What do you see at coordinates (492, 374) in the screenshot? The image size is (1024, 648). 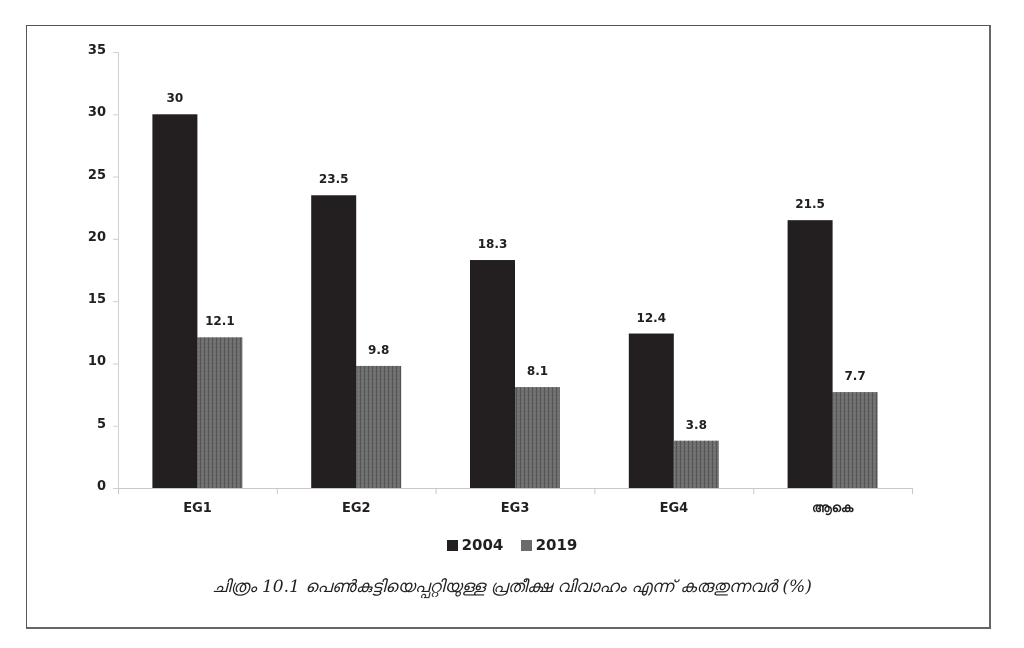 I see `bar-2004-EG3` at bounding box center [492, 374].